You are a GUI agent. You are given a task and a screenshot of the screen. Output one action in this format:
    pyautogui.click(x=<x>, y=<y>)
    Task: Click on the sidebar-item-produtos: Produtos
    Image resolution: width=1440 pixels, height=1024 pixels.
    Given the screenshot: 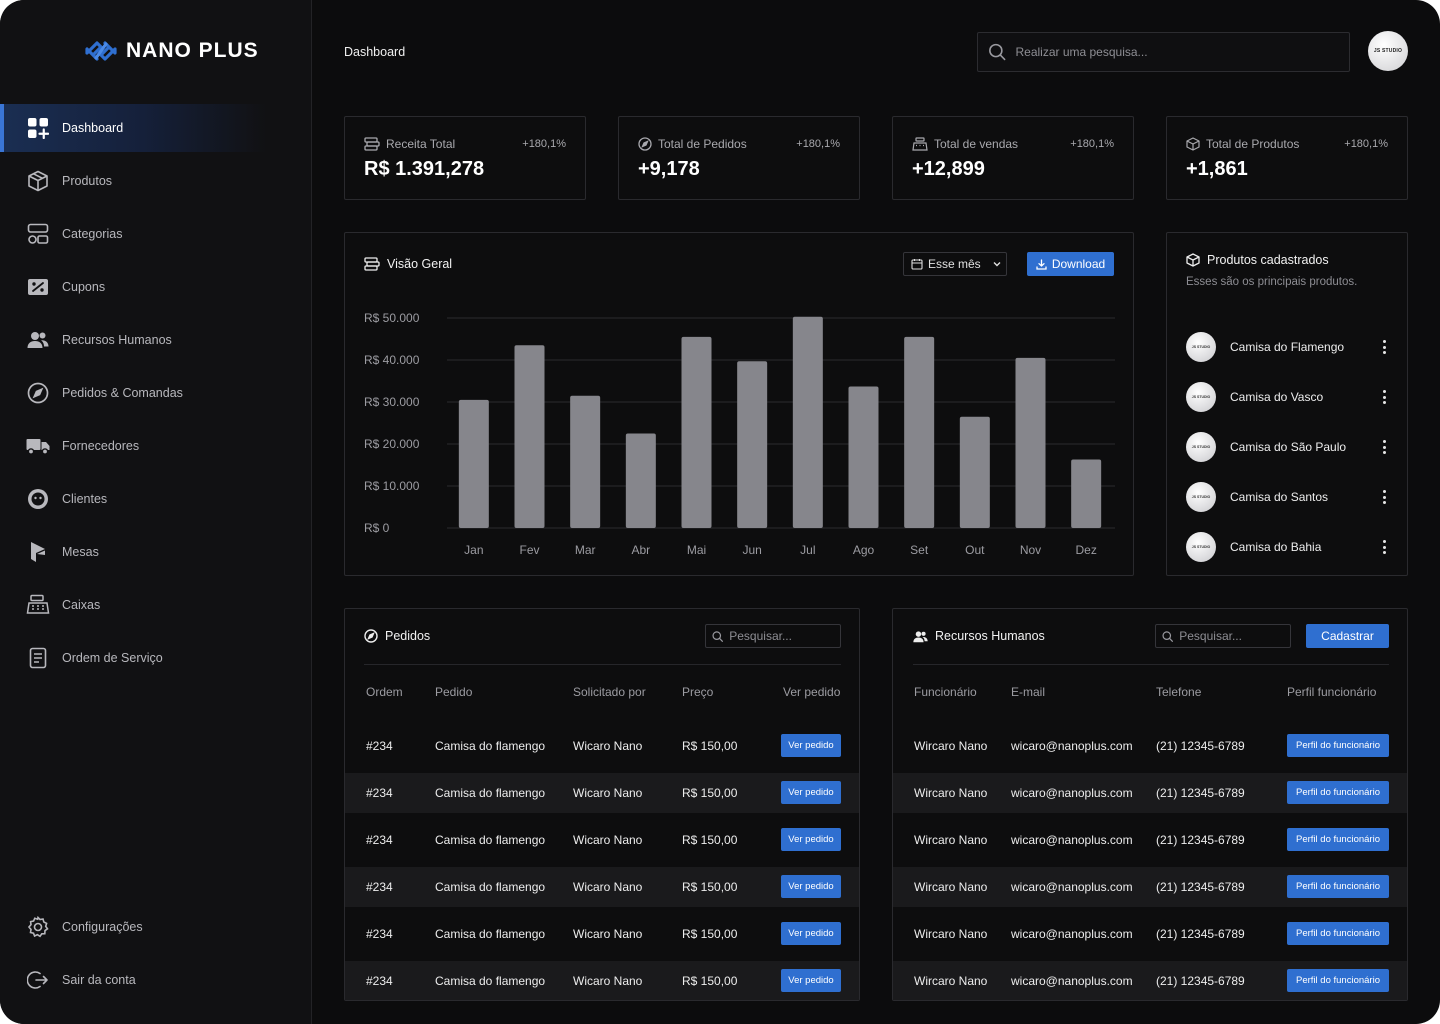 What is the action you would take?
    pyautogui.click(x=156, y=181)
    